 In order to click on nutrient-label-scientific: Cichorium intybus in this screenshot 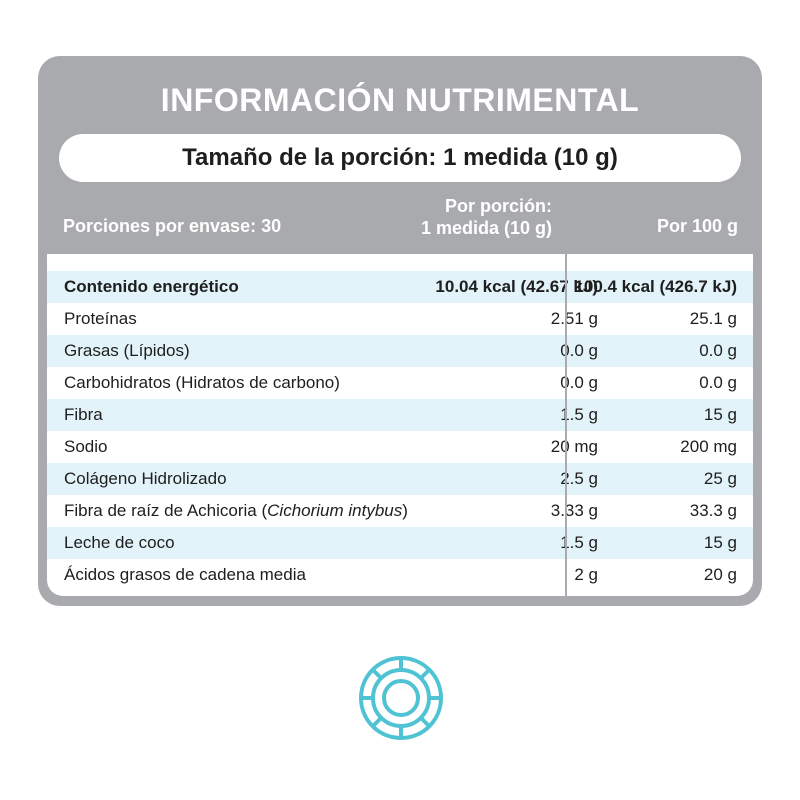, I will do `click(335, 510)`.